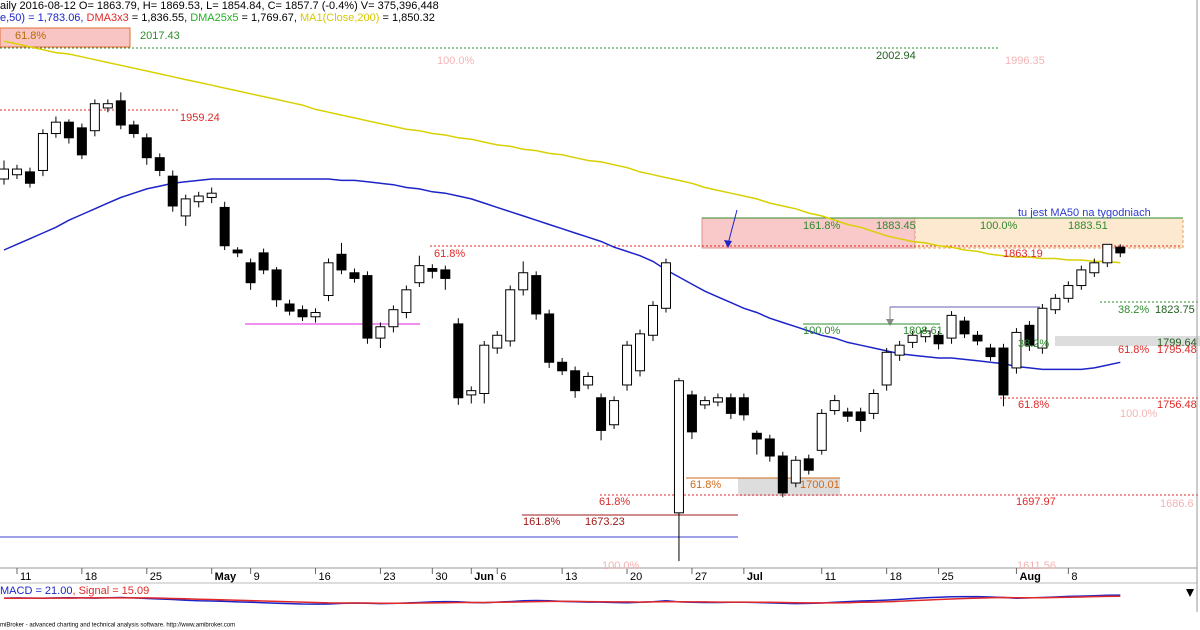  Describe the element at coordinates (605, 522) in the screenshot. I see `annotation: 1673.23` at that location.